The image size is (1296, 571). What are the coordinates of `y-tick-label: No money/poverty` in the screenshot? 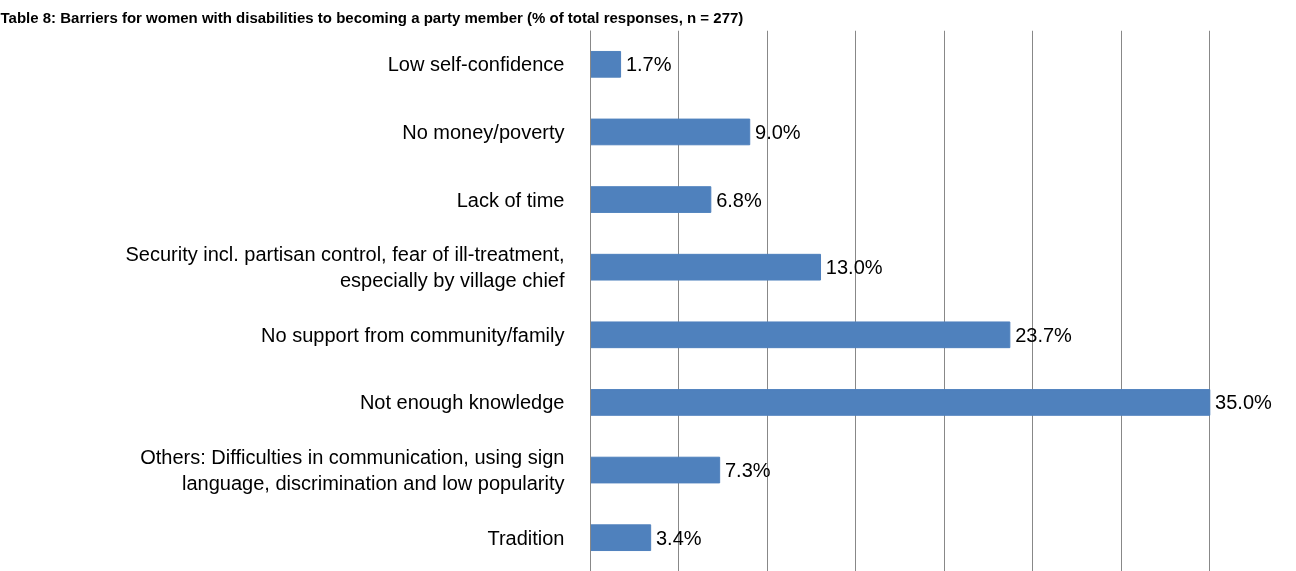 It's located at (483, 131).